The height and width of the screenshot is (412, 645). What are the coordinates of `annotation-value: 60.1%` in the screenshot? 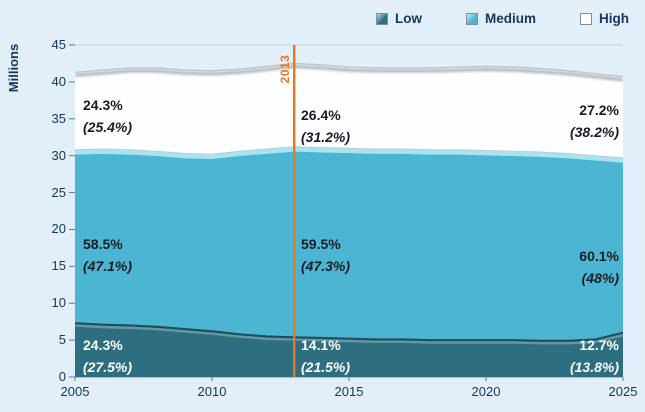 It's located at (599, 256).